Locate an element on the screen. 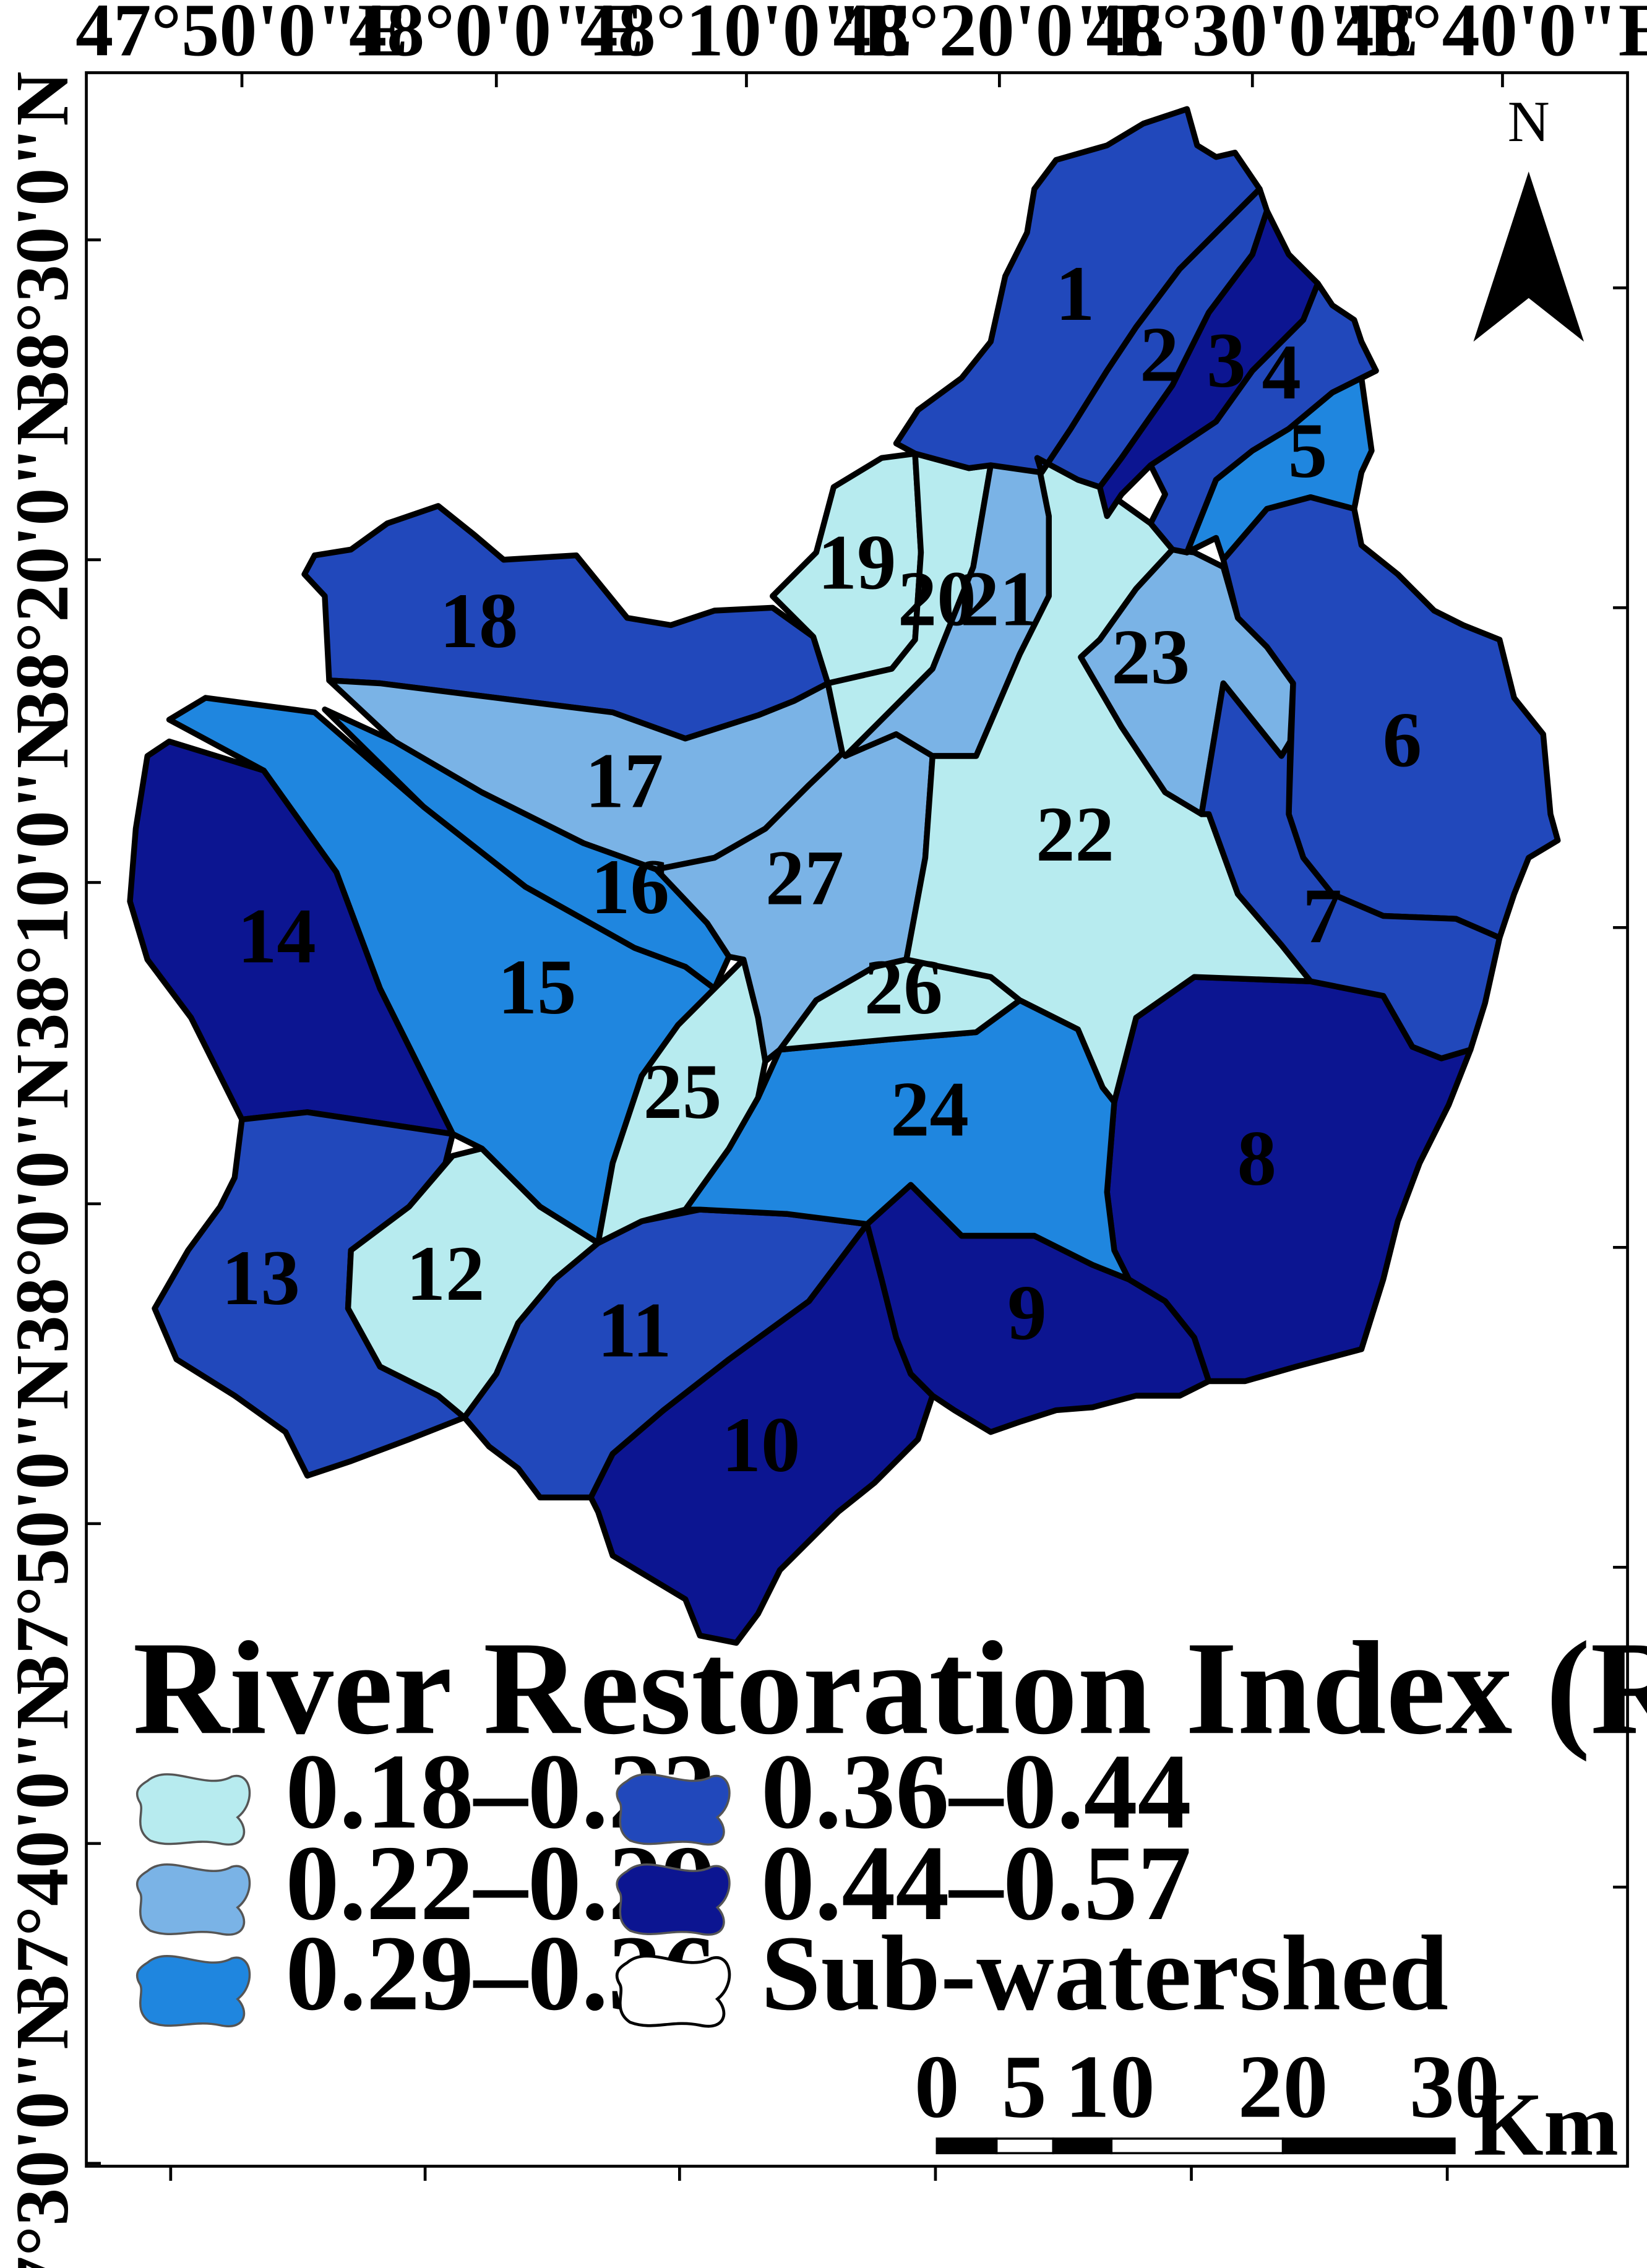 The height and width of the screenshot is (2268, 1647). sw-label-8: 8 is located at coordinates (1256, 1158).